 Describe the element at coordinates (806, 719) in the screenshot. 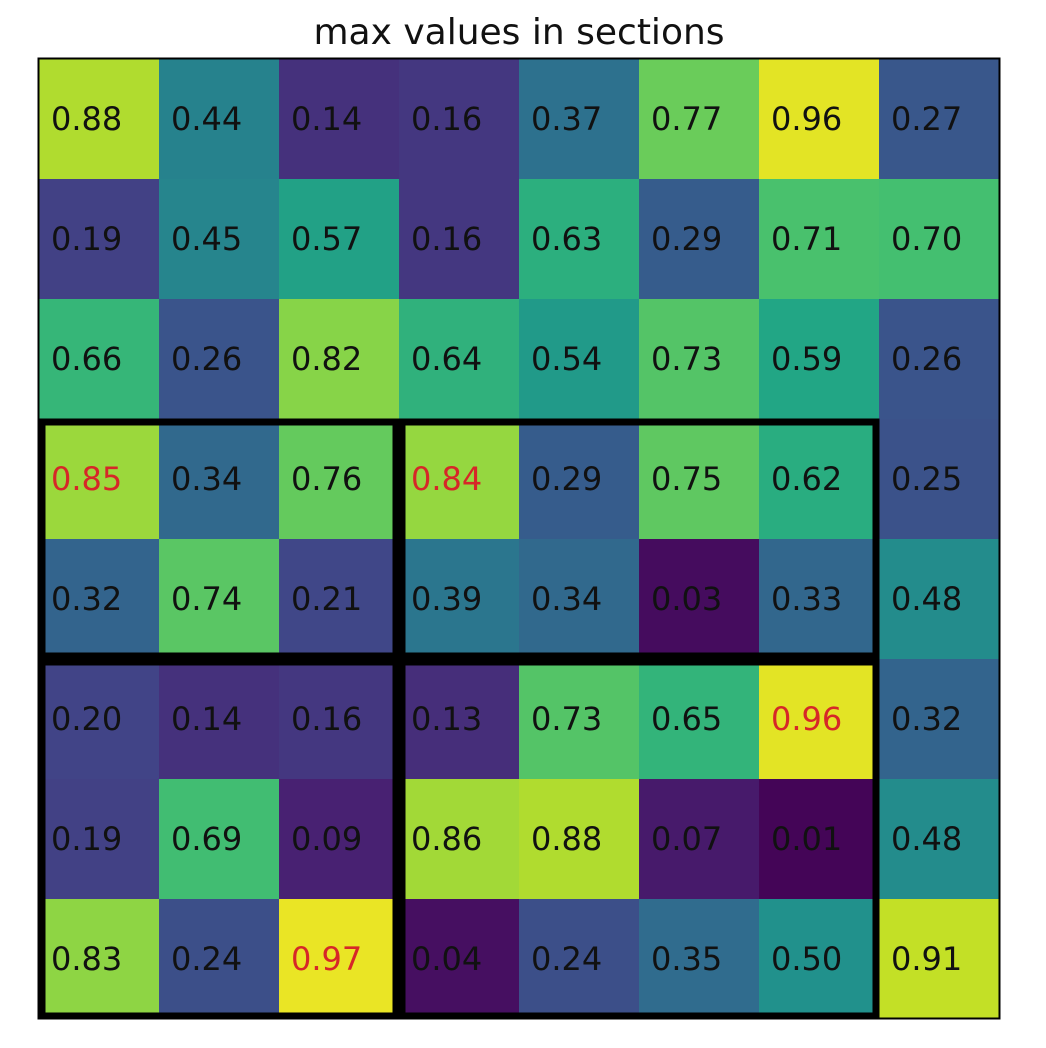

I see `section-max-label: 0.96` at that location.